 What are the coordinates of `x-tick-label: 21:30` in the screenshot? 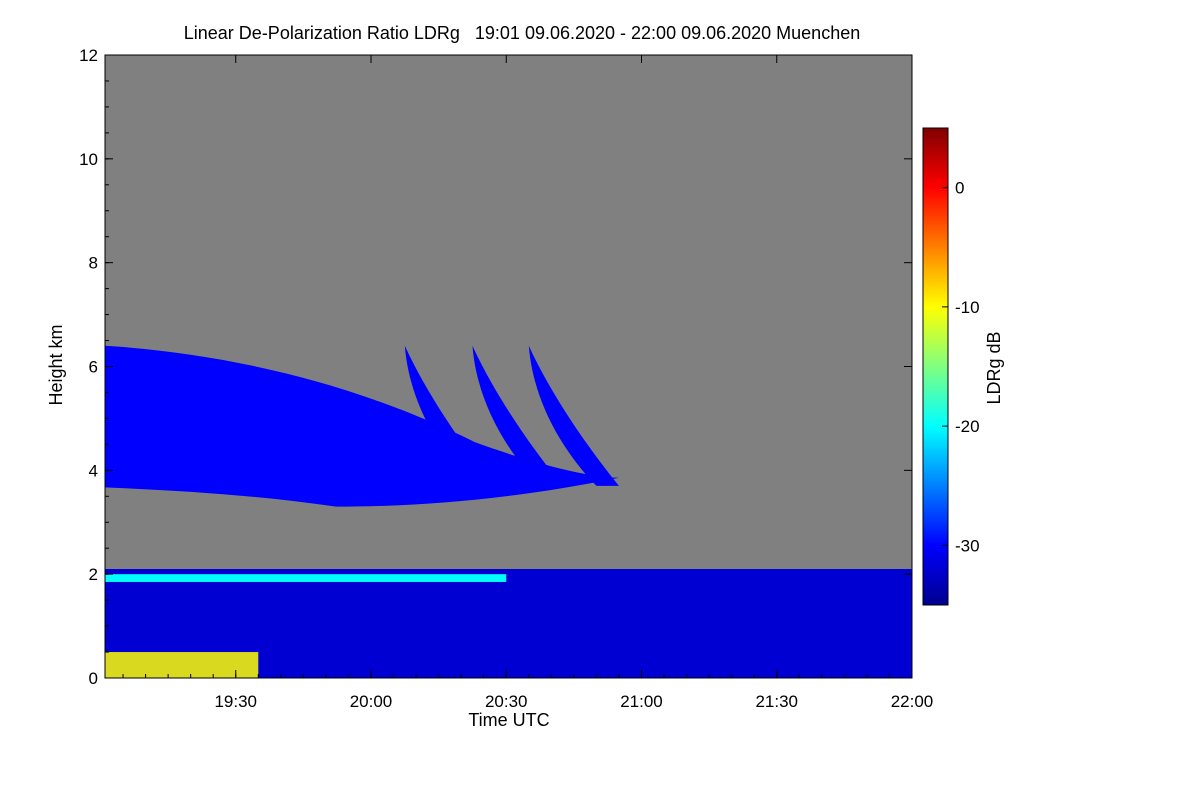 It's located at (776, 701).